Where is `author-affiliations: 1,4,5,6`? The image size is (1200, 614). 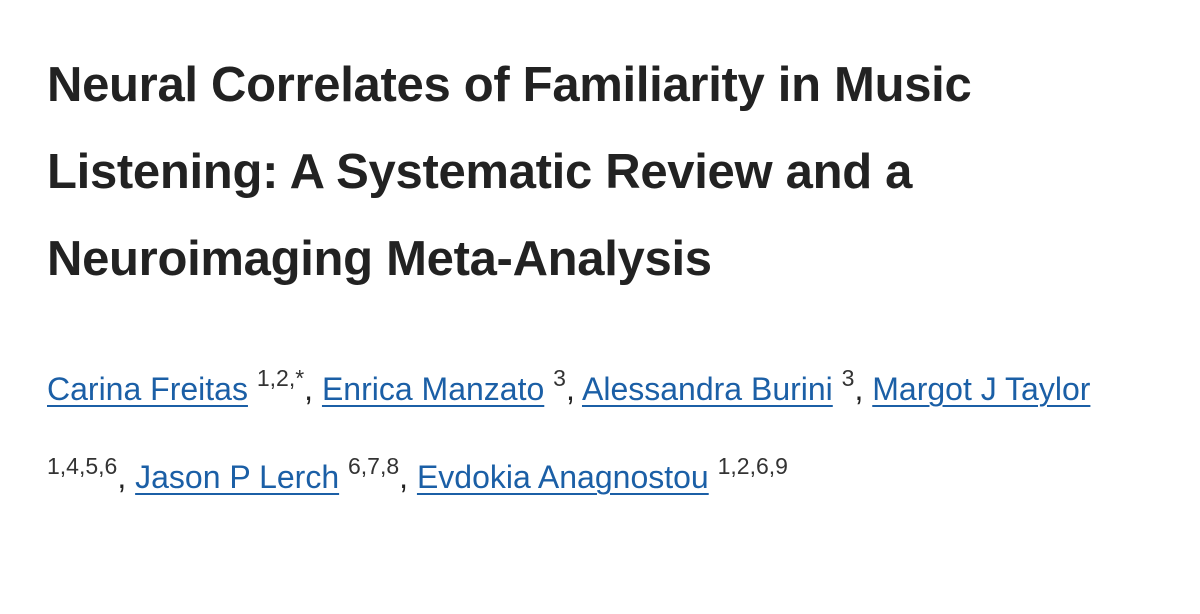
author-affiliations: 1,4,5,6 is located at coordinates (82, 466).